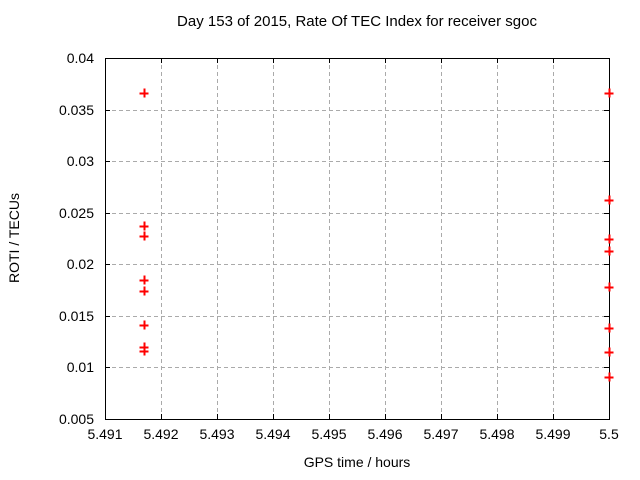 The image size is (640, 480). Describe the element at coordinates (161, 434) in the screenshot. I see `x-tick-label: 5.492` at that location.